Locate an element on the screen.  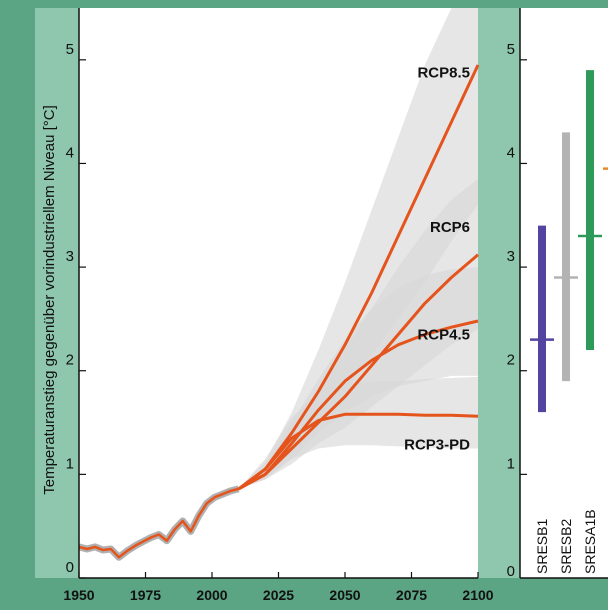
x-tick-label: 2100 is located at coordinates (477, 595).